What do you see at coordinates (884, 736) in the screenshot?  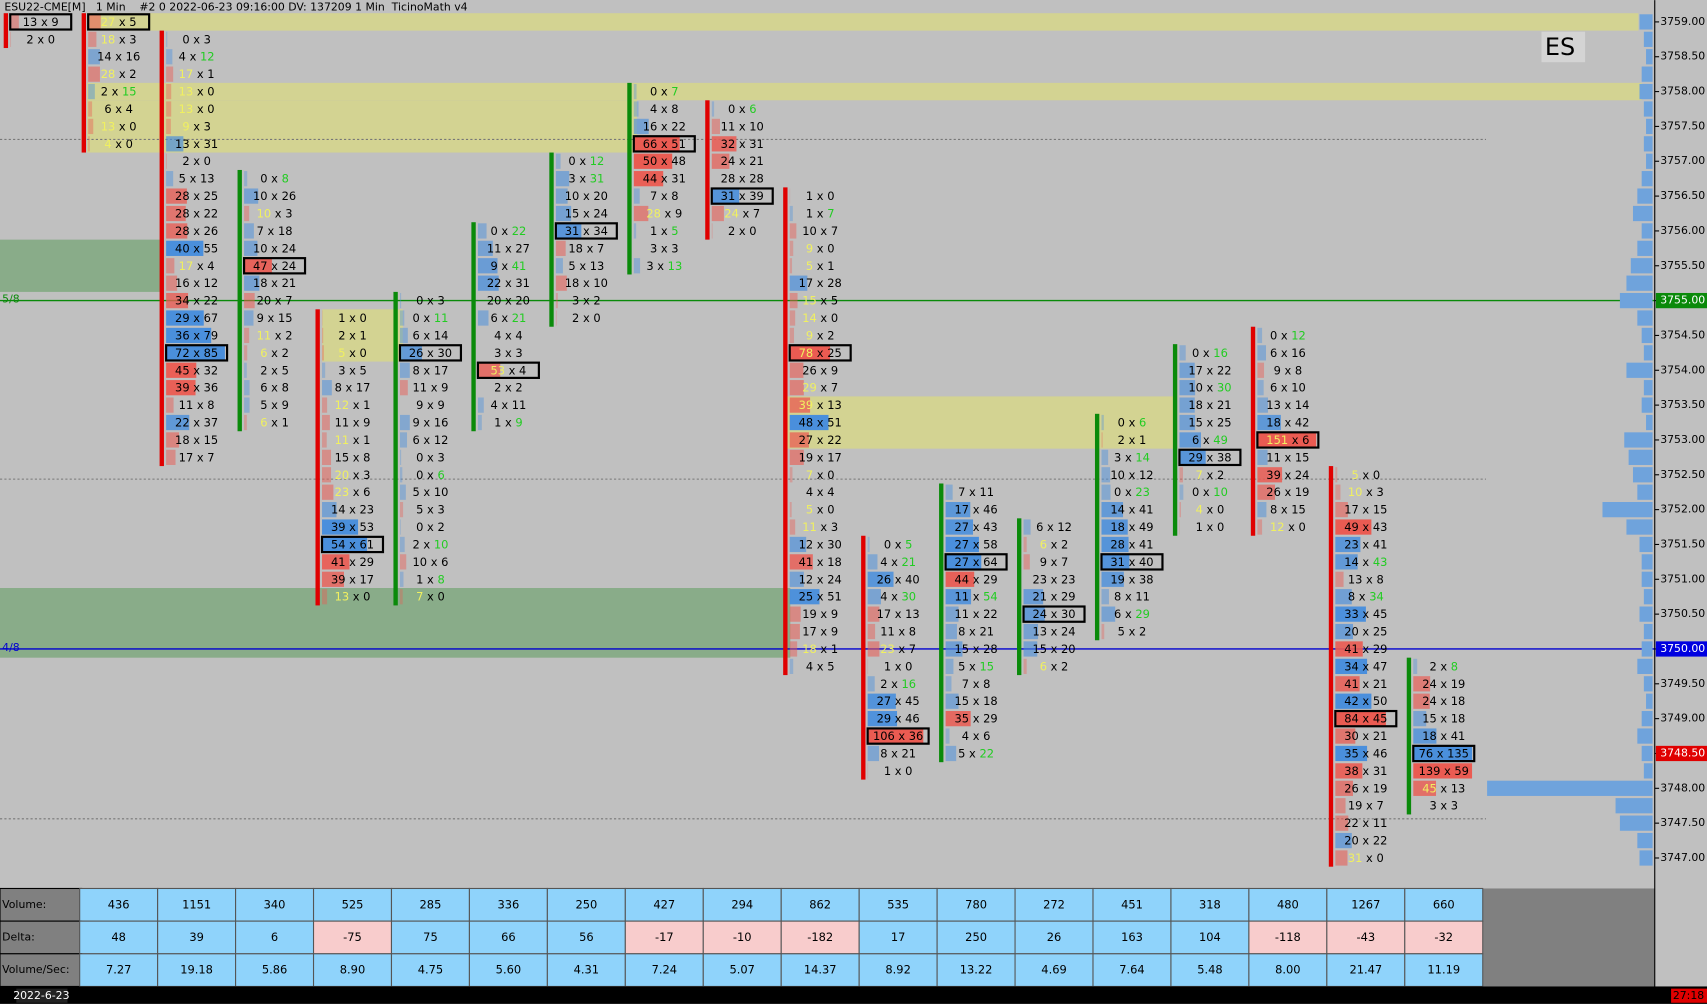 I see `cell-number: 106` at bounding box center [884, 736].